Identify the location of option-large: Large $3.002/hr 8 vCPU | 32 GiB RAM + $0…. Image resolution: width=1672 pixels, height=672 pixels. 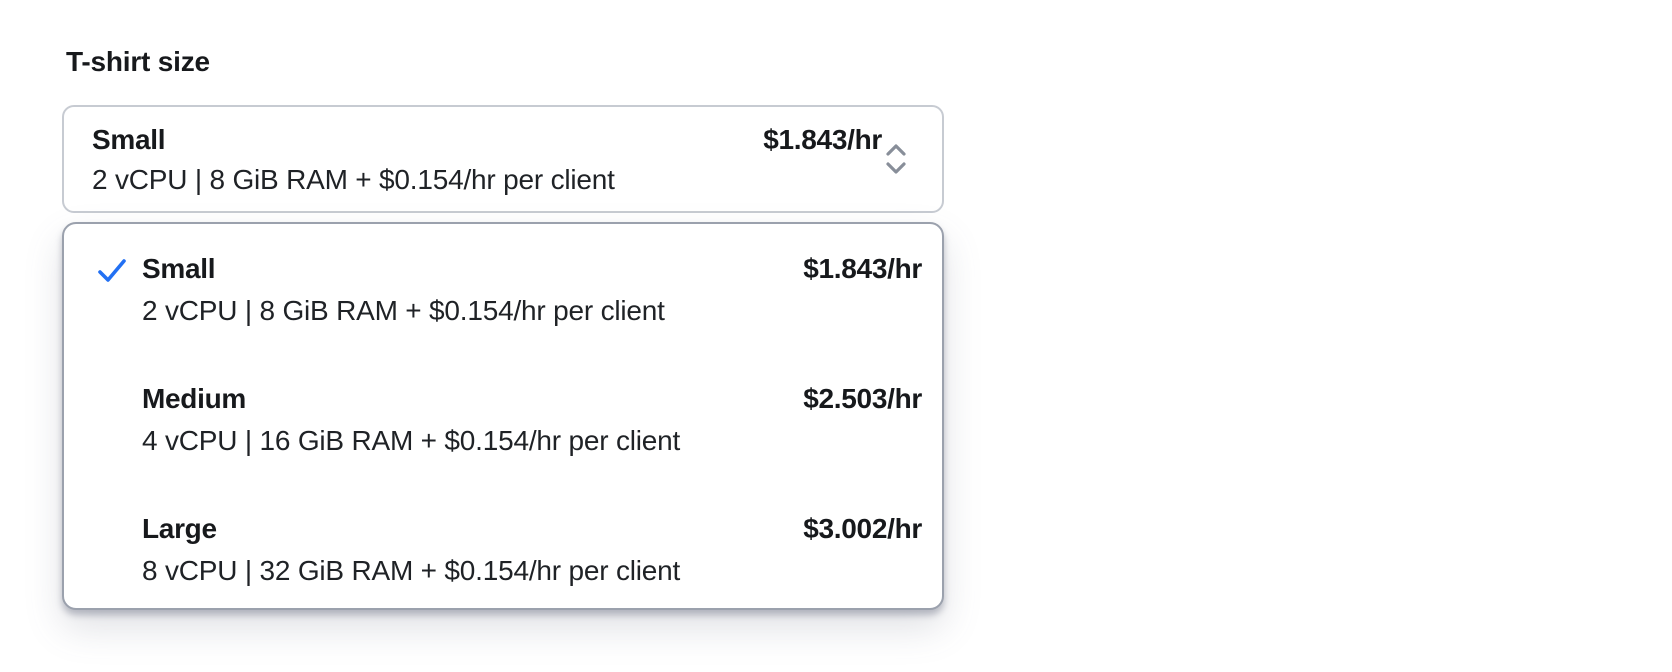
(509, 550).